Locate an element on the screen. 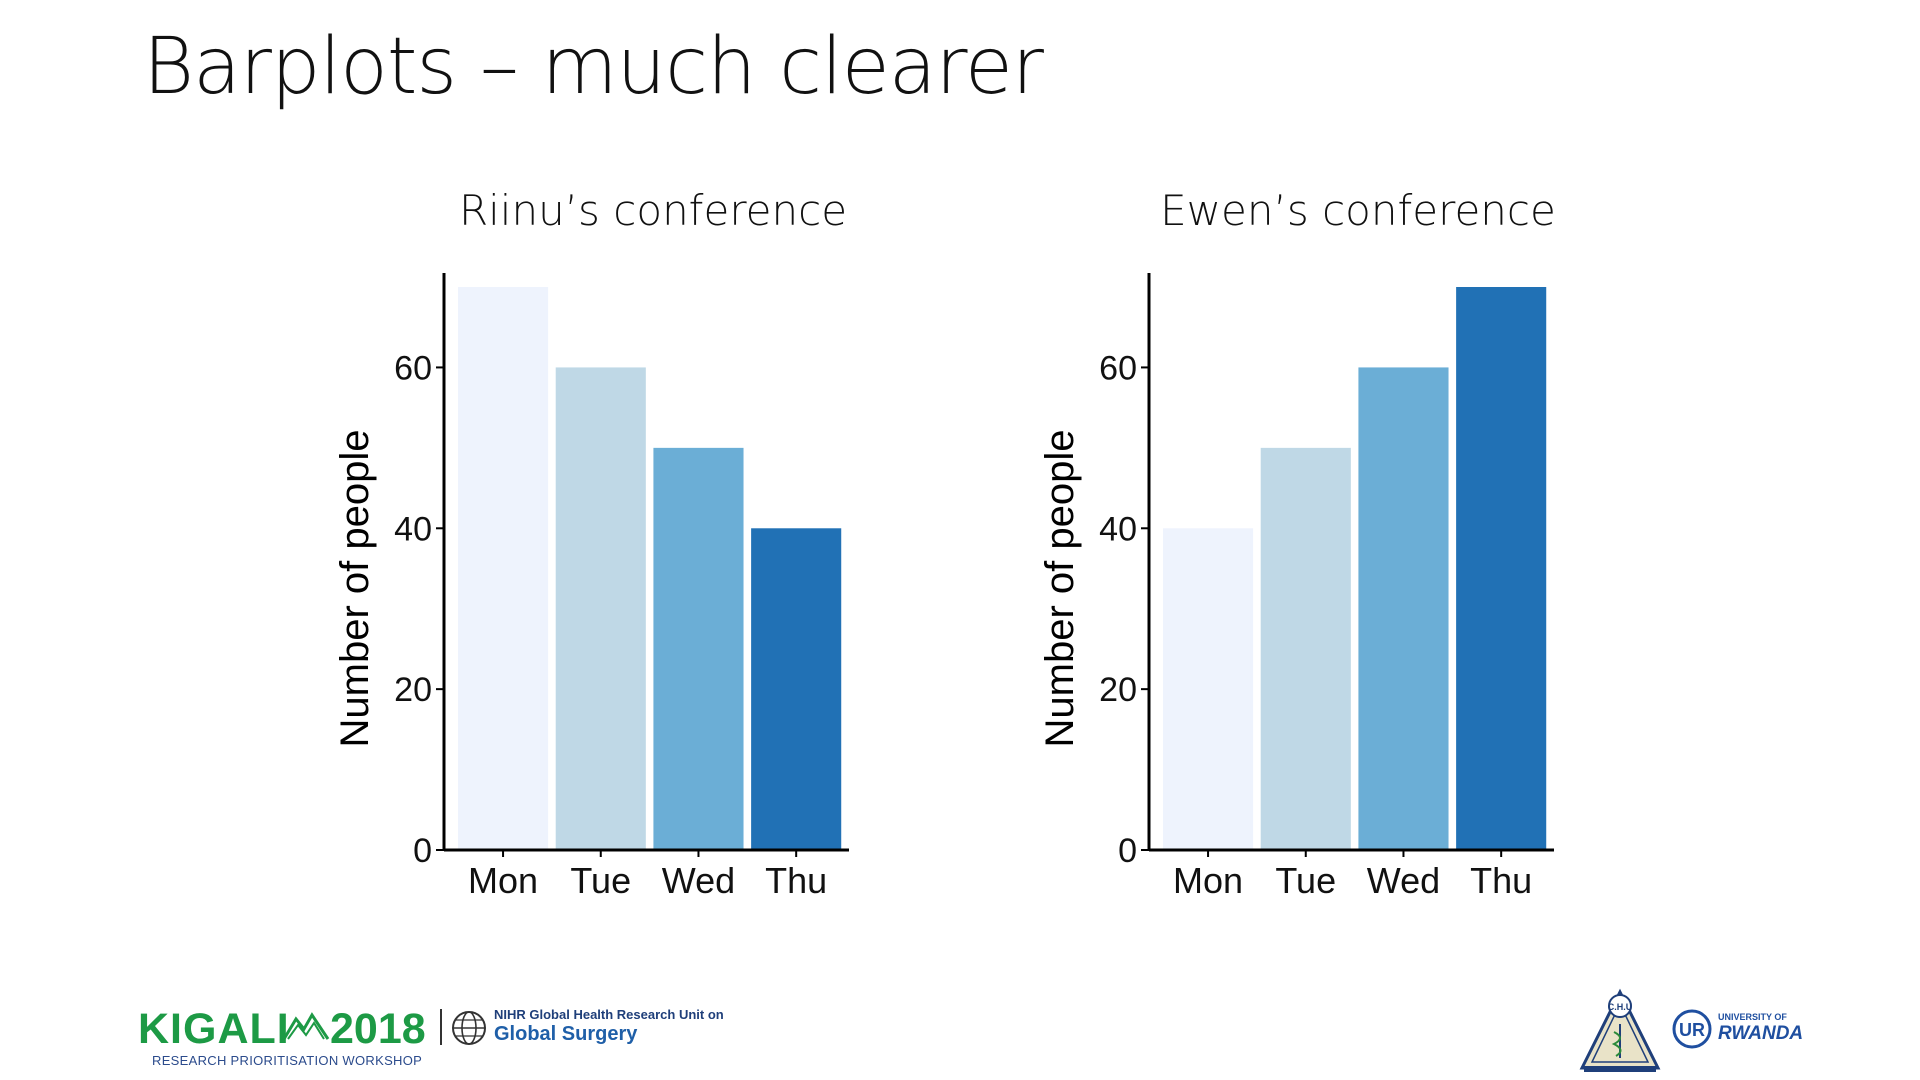 This screenshot has height=1080, width=1920. chart-title-riinu: Riinu’s conference is located at coordinates (653, 210).